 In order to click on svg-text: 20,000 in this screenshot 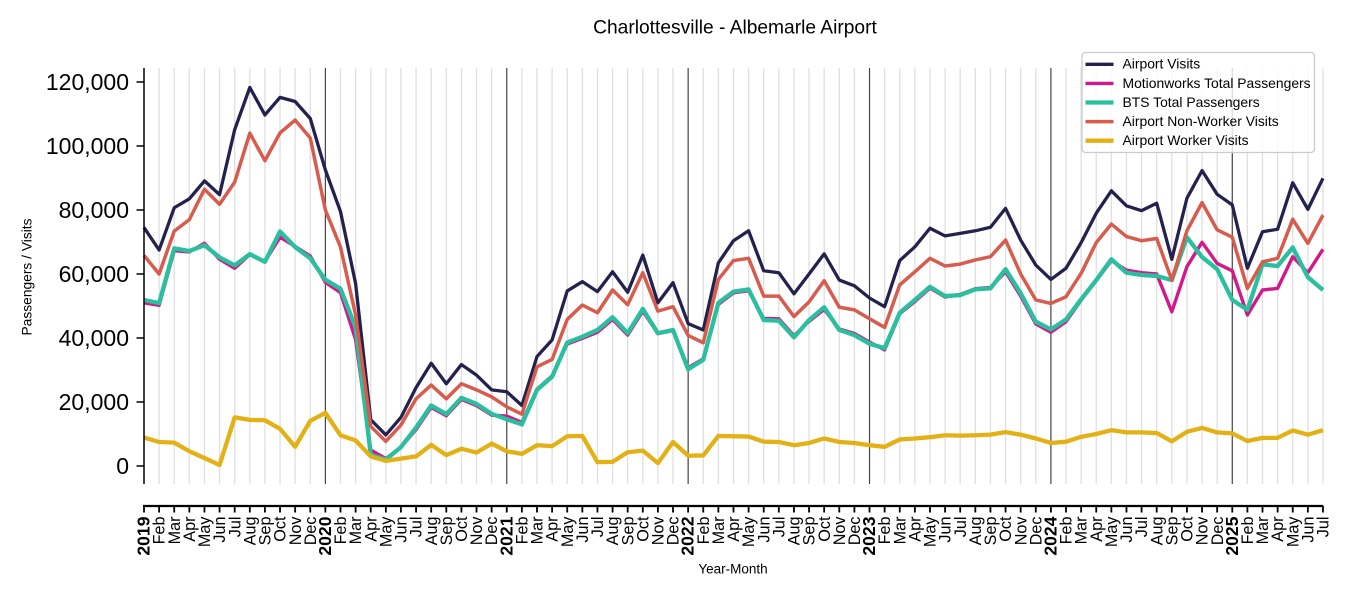, I will do `click(94, 402)`.